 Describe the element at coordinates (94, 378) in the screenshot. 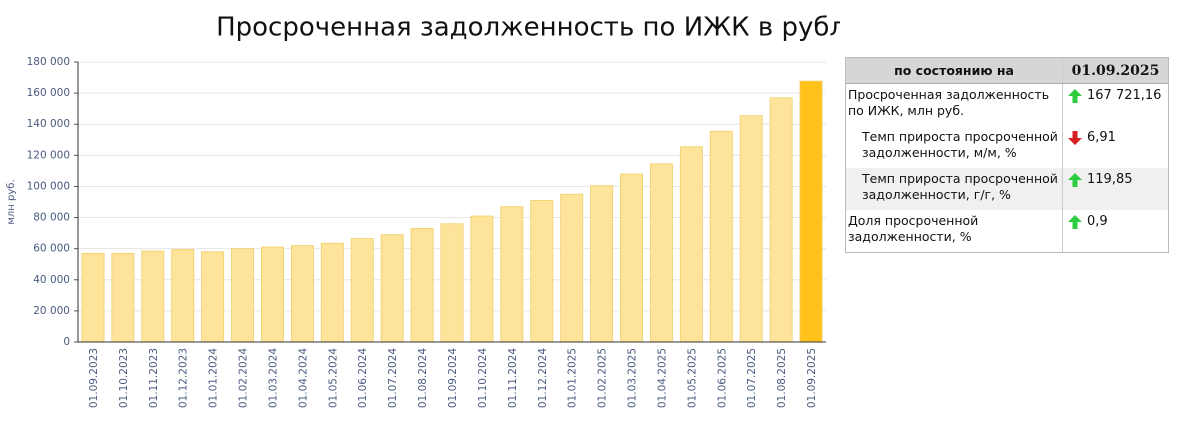

I see `x-tick-label: 01.09.2023` at that location.